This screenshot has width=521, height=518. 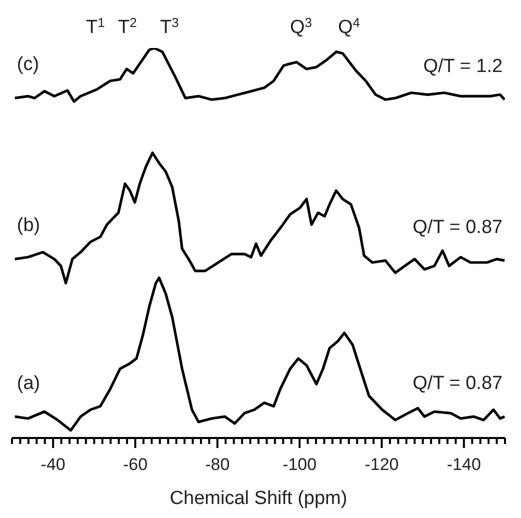 I want to click on text: T$^{3}$, so click(x=169, y=26).